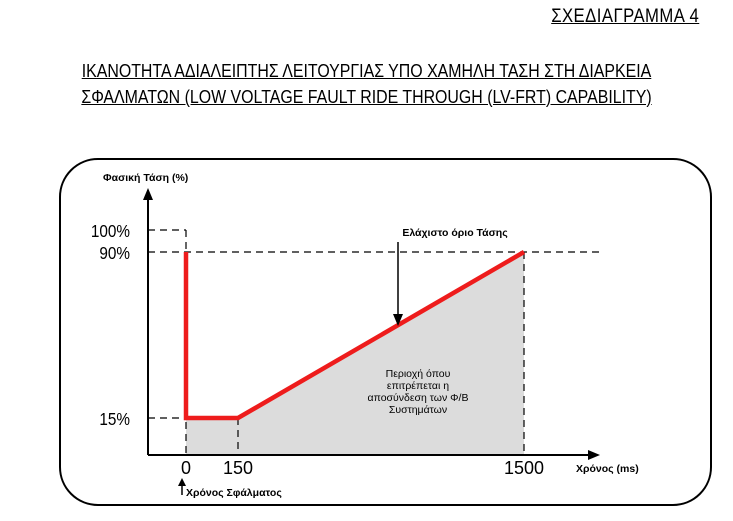  Describe the element at coordinates (455, 233) in the screenshot. I see `series-annotation: Ελάχιστο όριο Τάσης` at that location.